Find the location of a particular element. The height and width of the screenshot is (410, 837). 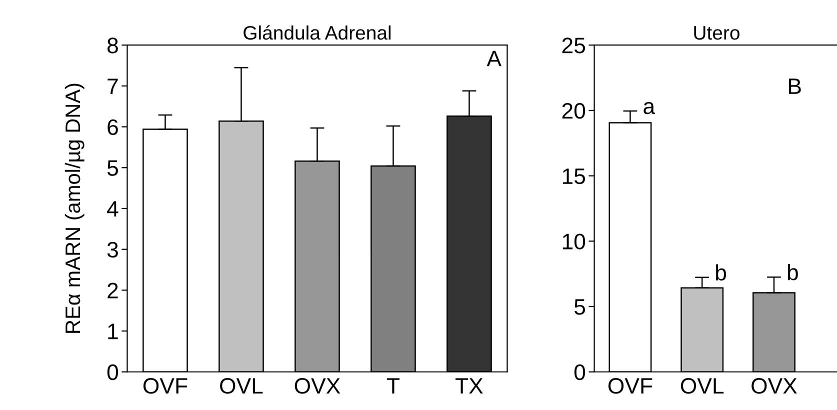

y-tick-label: 3 is located at coordinates (112, 250).